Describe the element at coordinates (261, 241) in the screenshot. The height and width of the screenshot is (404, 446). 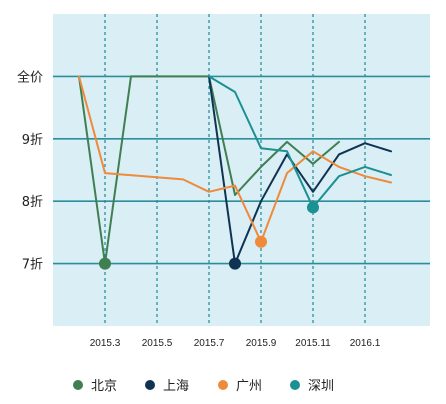
I see `series-marker-广州` at that location.